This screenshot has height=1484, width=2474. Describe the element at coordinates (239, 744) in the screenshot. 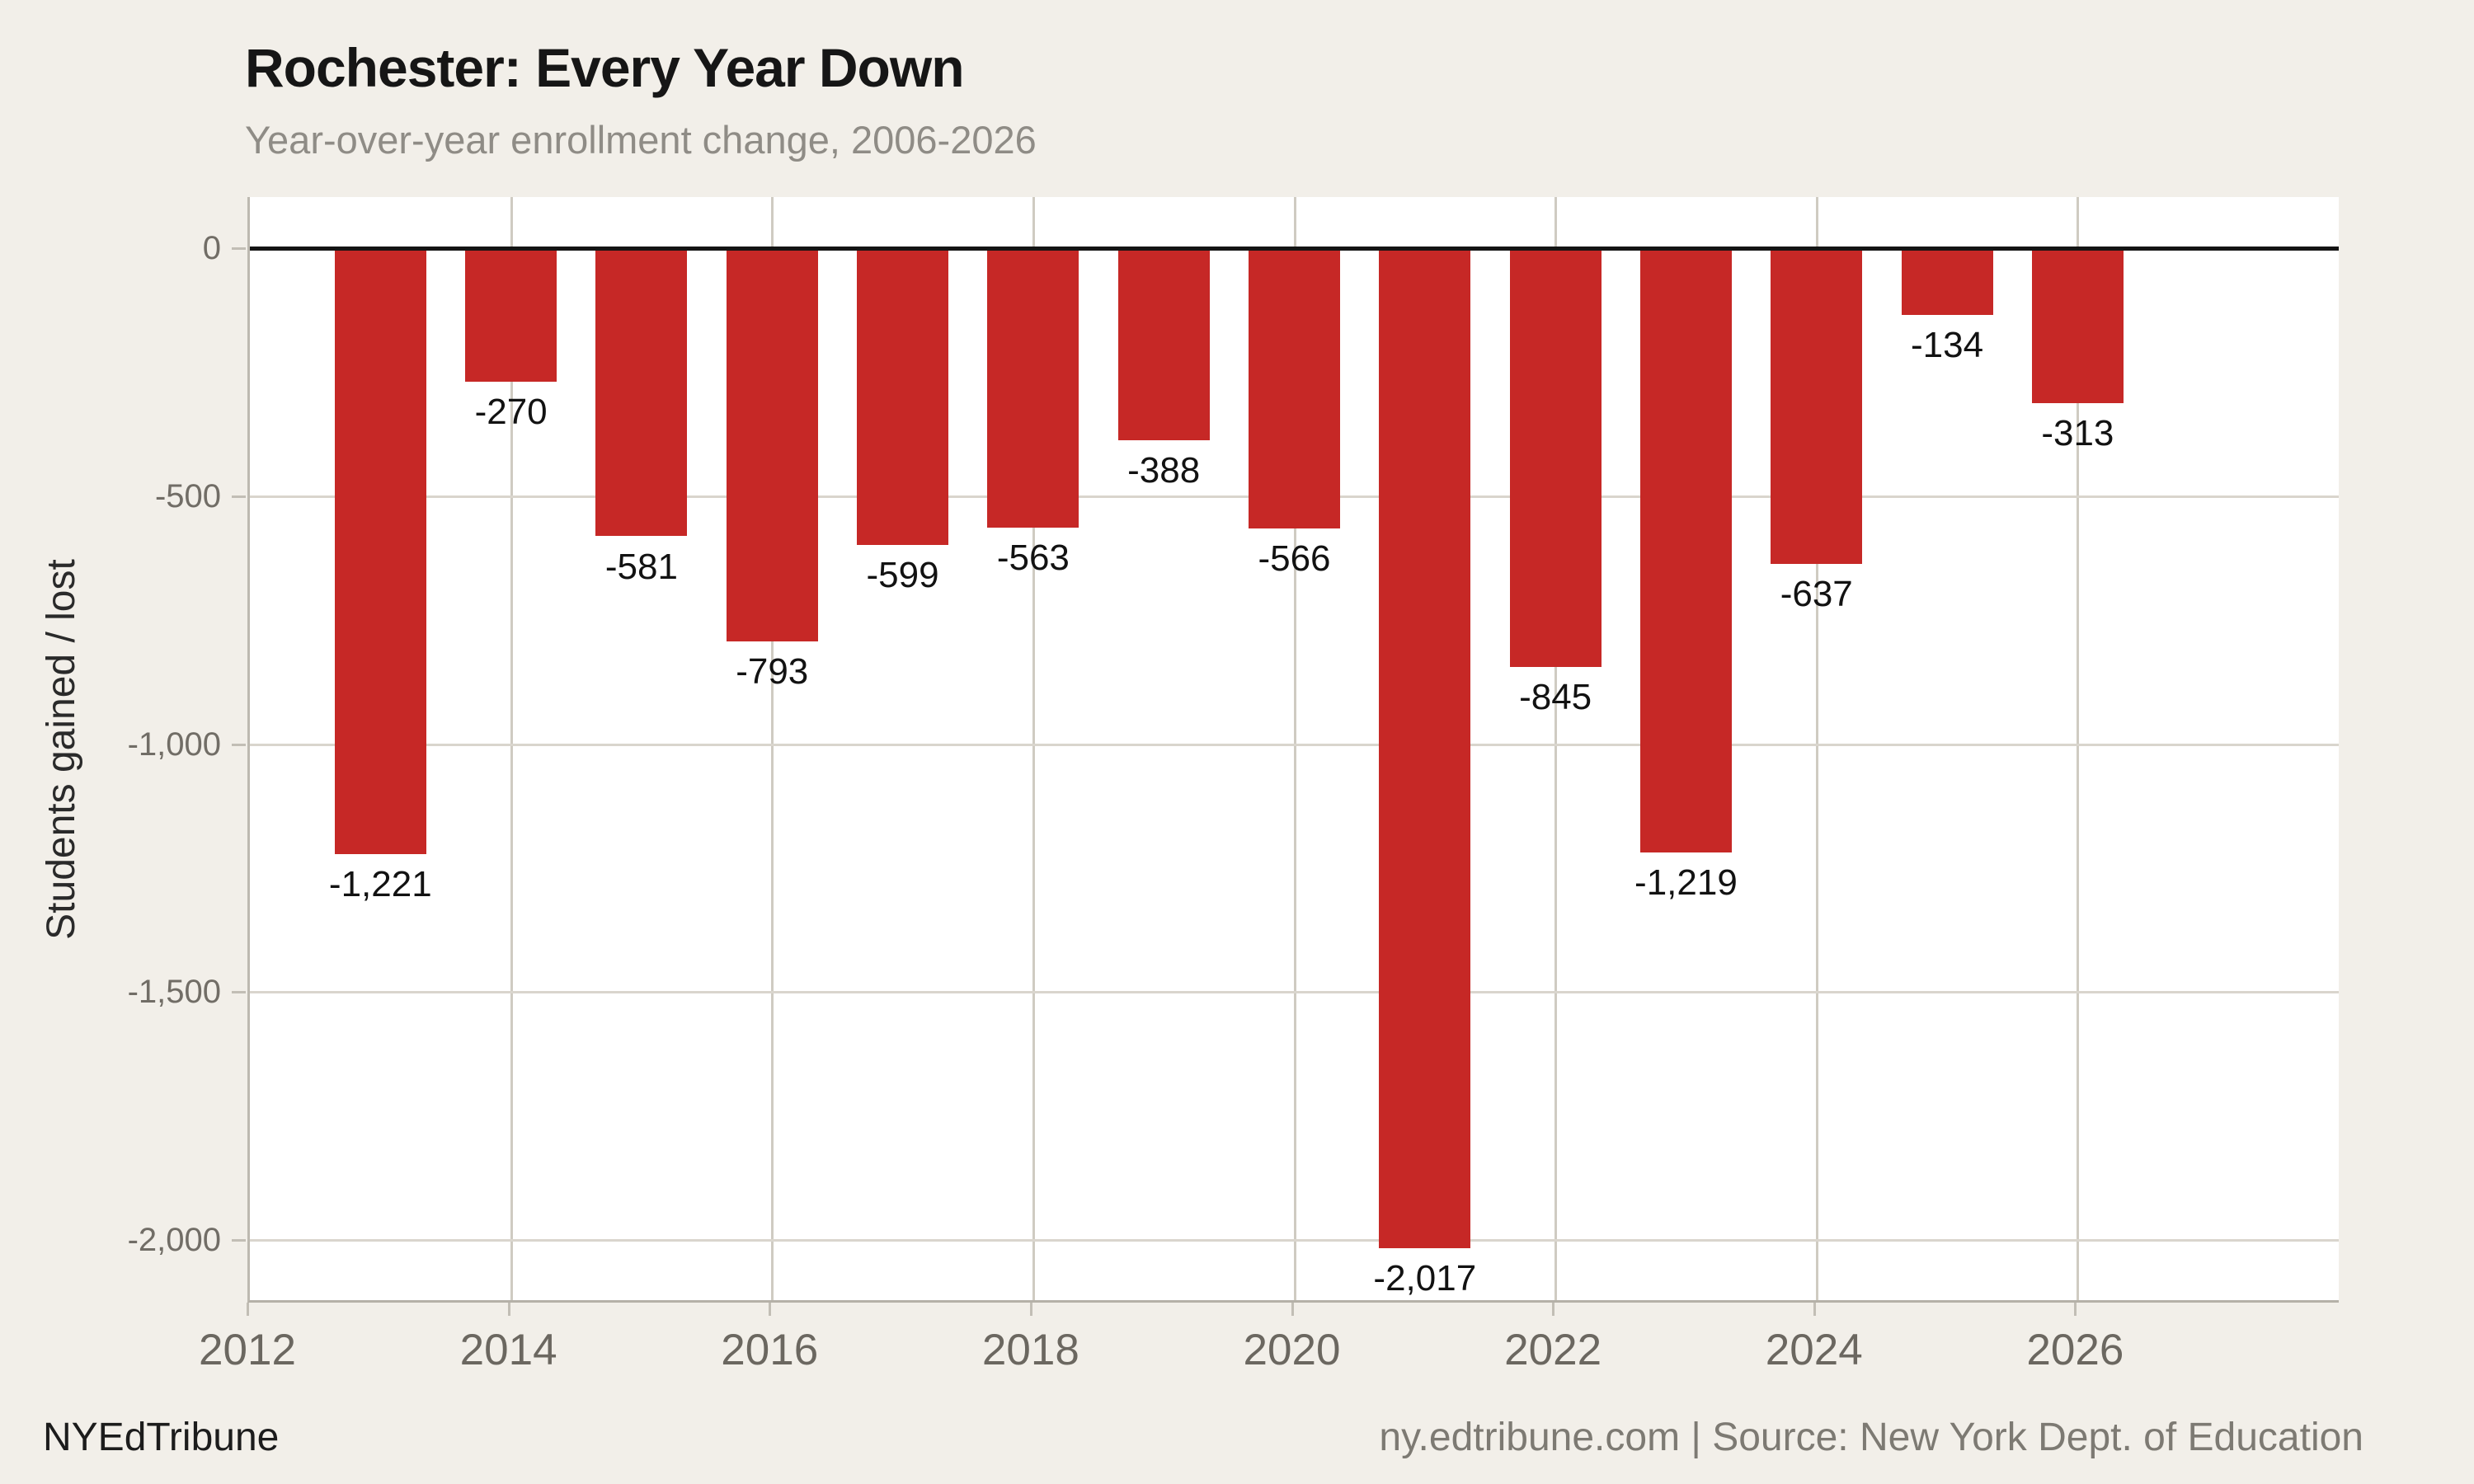

I see `y-tick--1000` at that location.